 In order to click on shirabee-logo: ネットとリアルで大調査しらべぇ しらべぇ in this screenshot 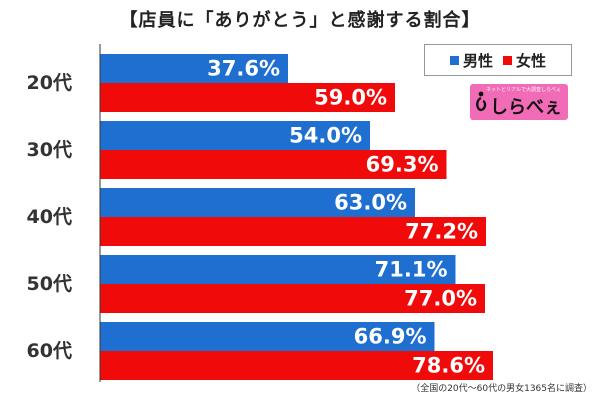, I will do `click(519, 102)`.